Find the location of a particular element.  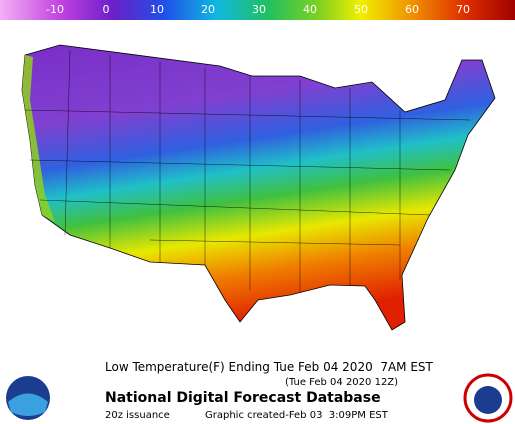

west-coast-band is located at coordinates (38, 138).